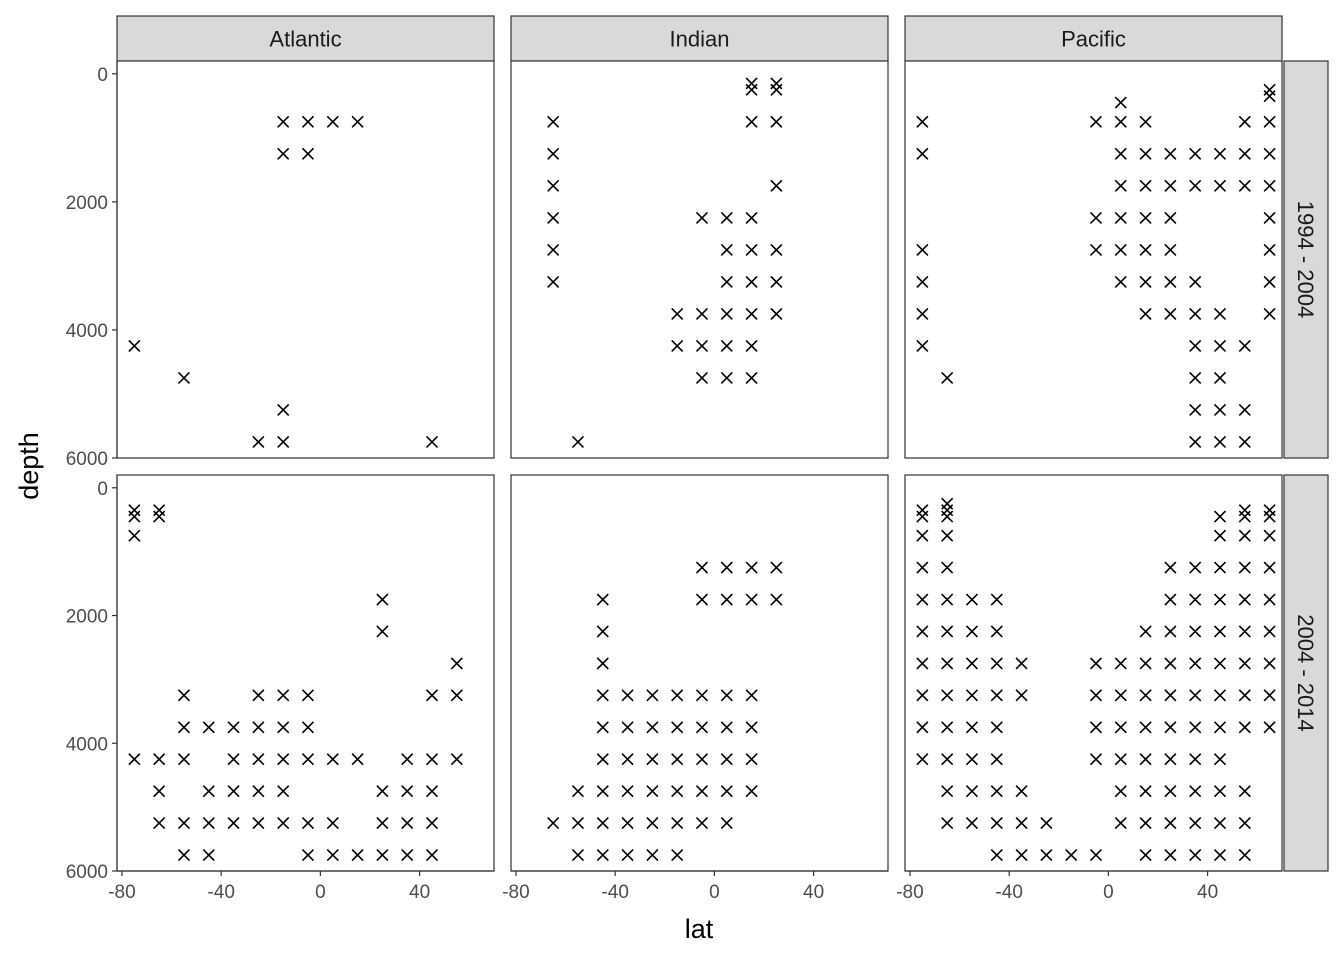 This screenshot has width=1344, height=960. What do you see at coordinates (121, 892) in the screenshot?
I see `x-tick-label: -80` at bounding box center [121, 892].